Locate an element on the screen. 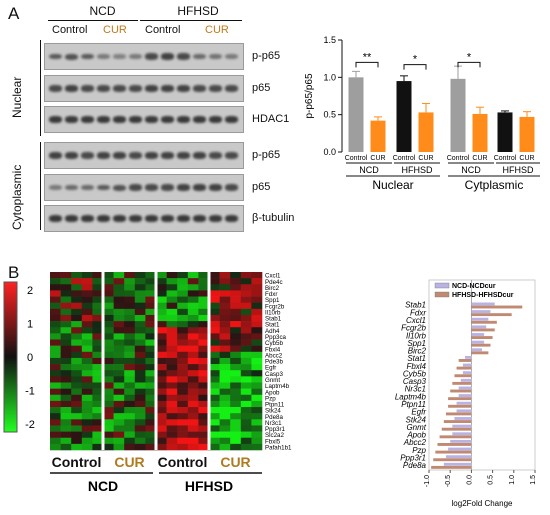 The height and width of the screenshot is (515, 550). y-axis-label: p-p65/p65 is located at coordinates (309, 95).